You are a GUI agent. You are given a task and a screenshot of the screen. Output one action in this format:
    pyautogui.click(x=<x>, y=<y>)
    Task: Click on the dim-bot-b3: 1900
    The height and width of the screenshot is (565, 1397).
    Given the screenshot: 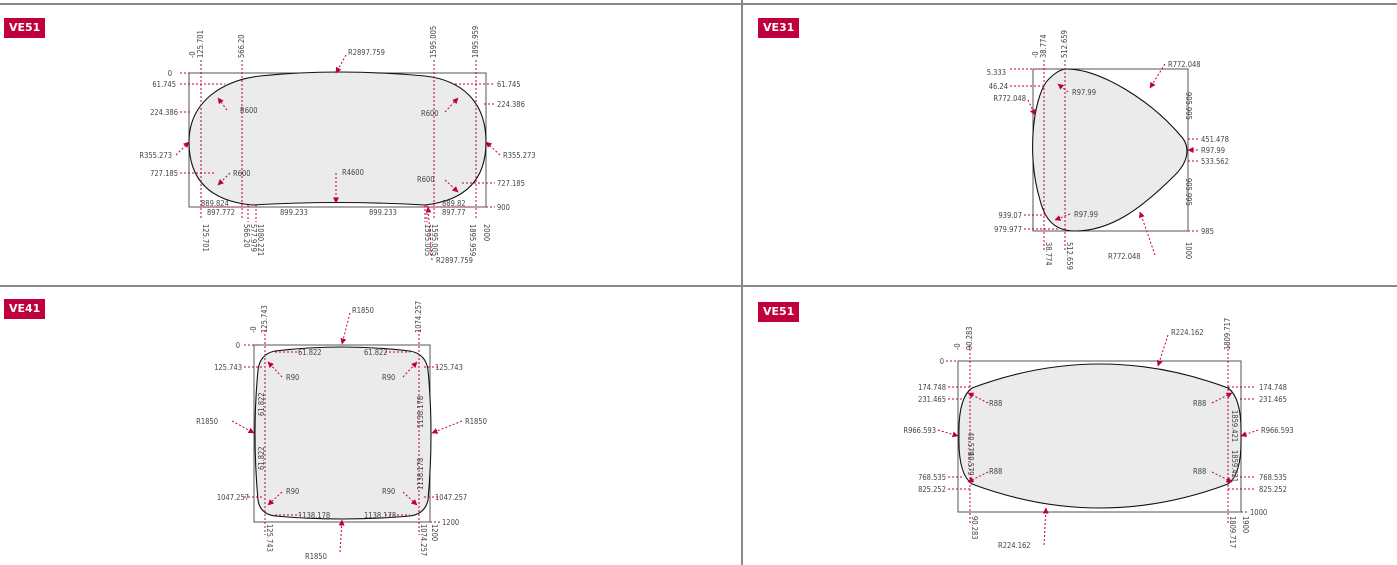 What is the action you would take?
    pyautogui.click(x=1245, y=524)
    